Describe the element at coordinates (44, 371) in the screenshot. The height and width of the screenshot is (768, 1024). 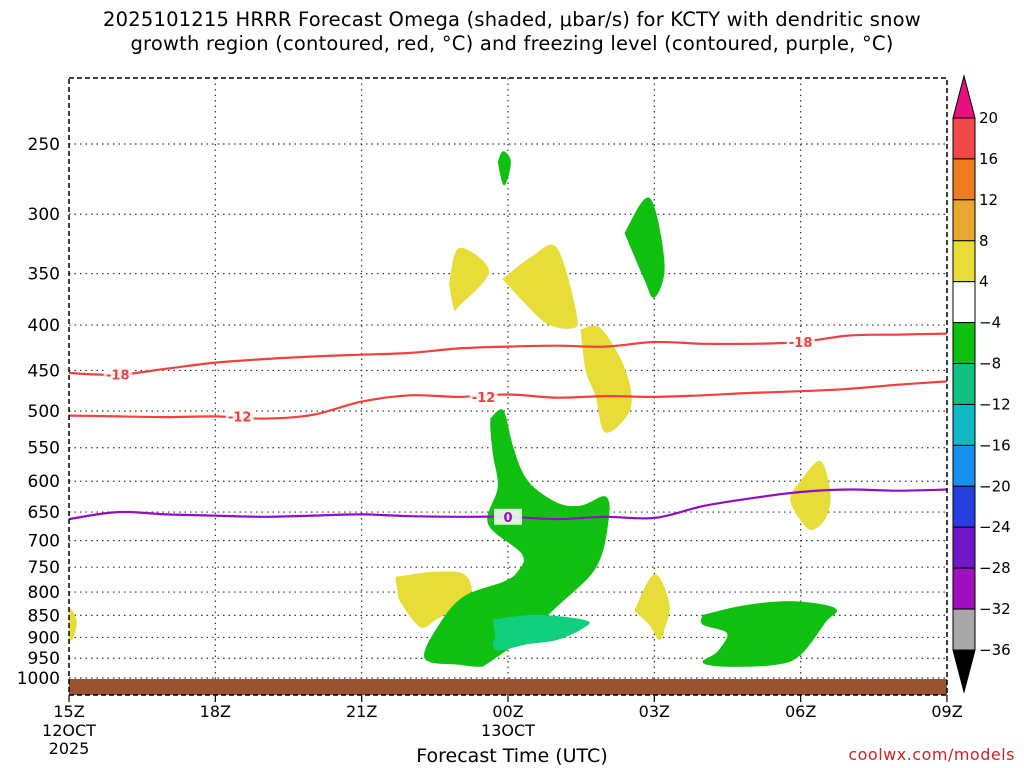
I see `y-tick-label: 450` at that location.